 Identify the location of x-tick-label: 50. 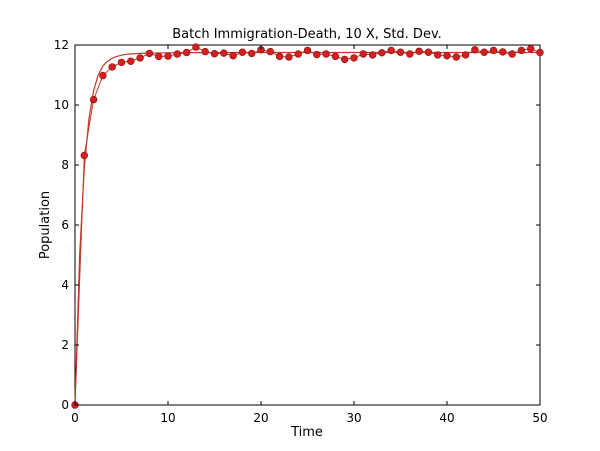
(539, 418).